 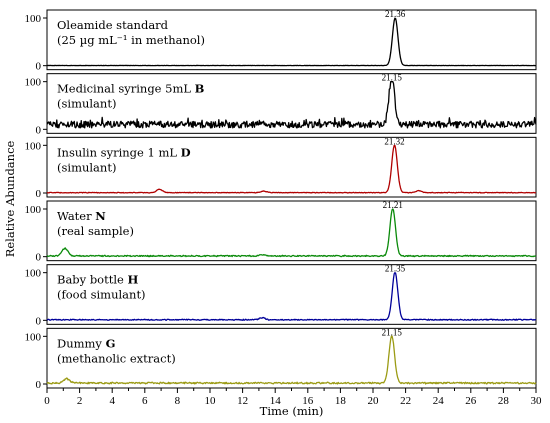 I want to click on x-tick-label: 10, so click(x=211, y=401).